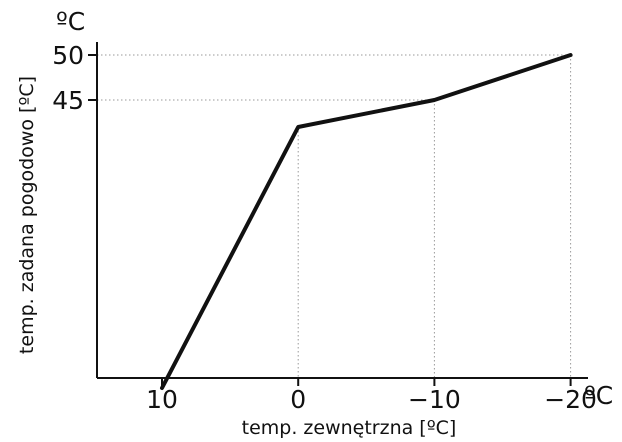  Describe the element at coordinates (27, 215) in the screenshot. I see `y-axis-label: temp. zadana pogodowo [ºC]` at that location.